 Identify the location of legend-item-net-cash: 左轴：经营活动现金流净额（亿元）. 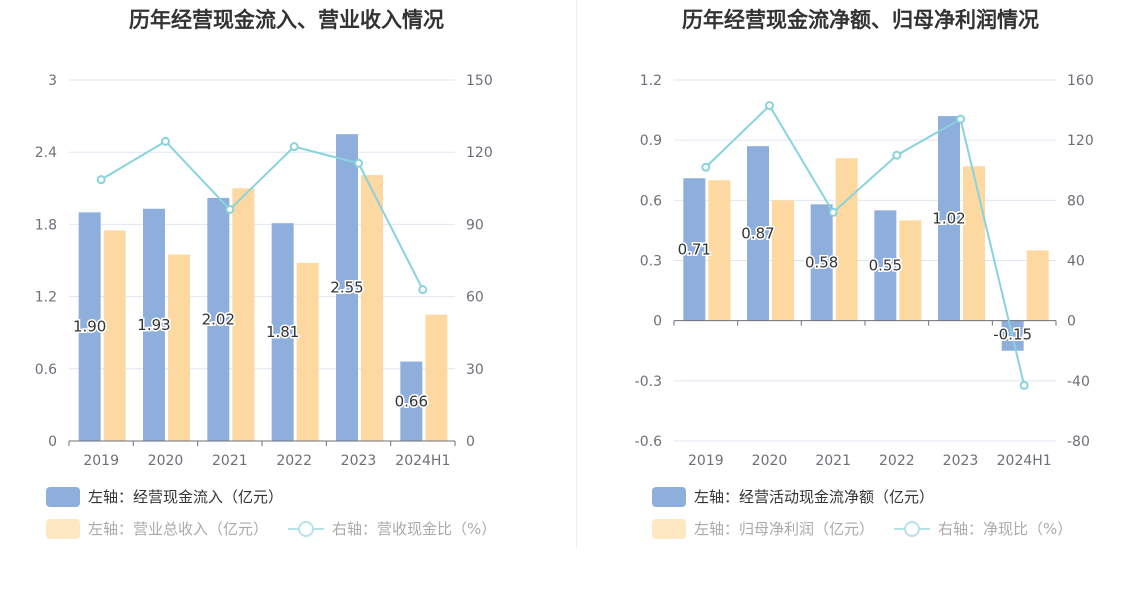
(793, 496).